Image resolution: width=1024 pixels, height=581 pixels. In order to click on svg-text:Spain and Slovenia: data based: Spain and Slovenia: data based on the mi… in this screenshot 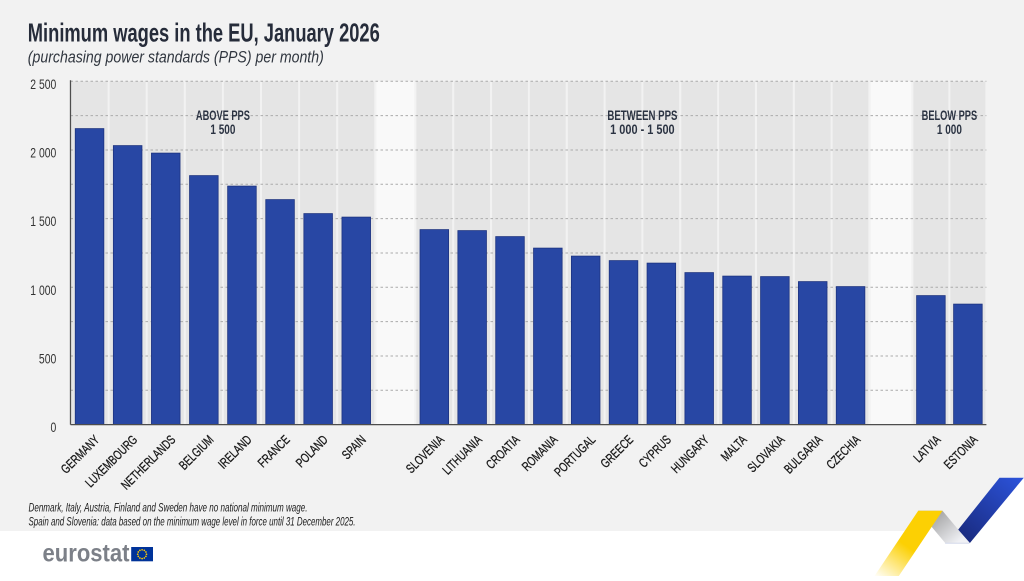, I will do `click(192, 523)`.